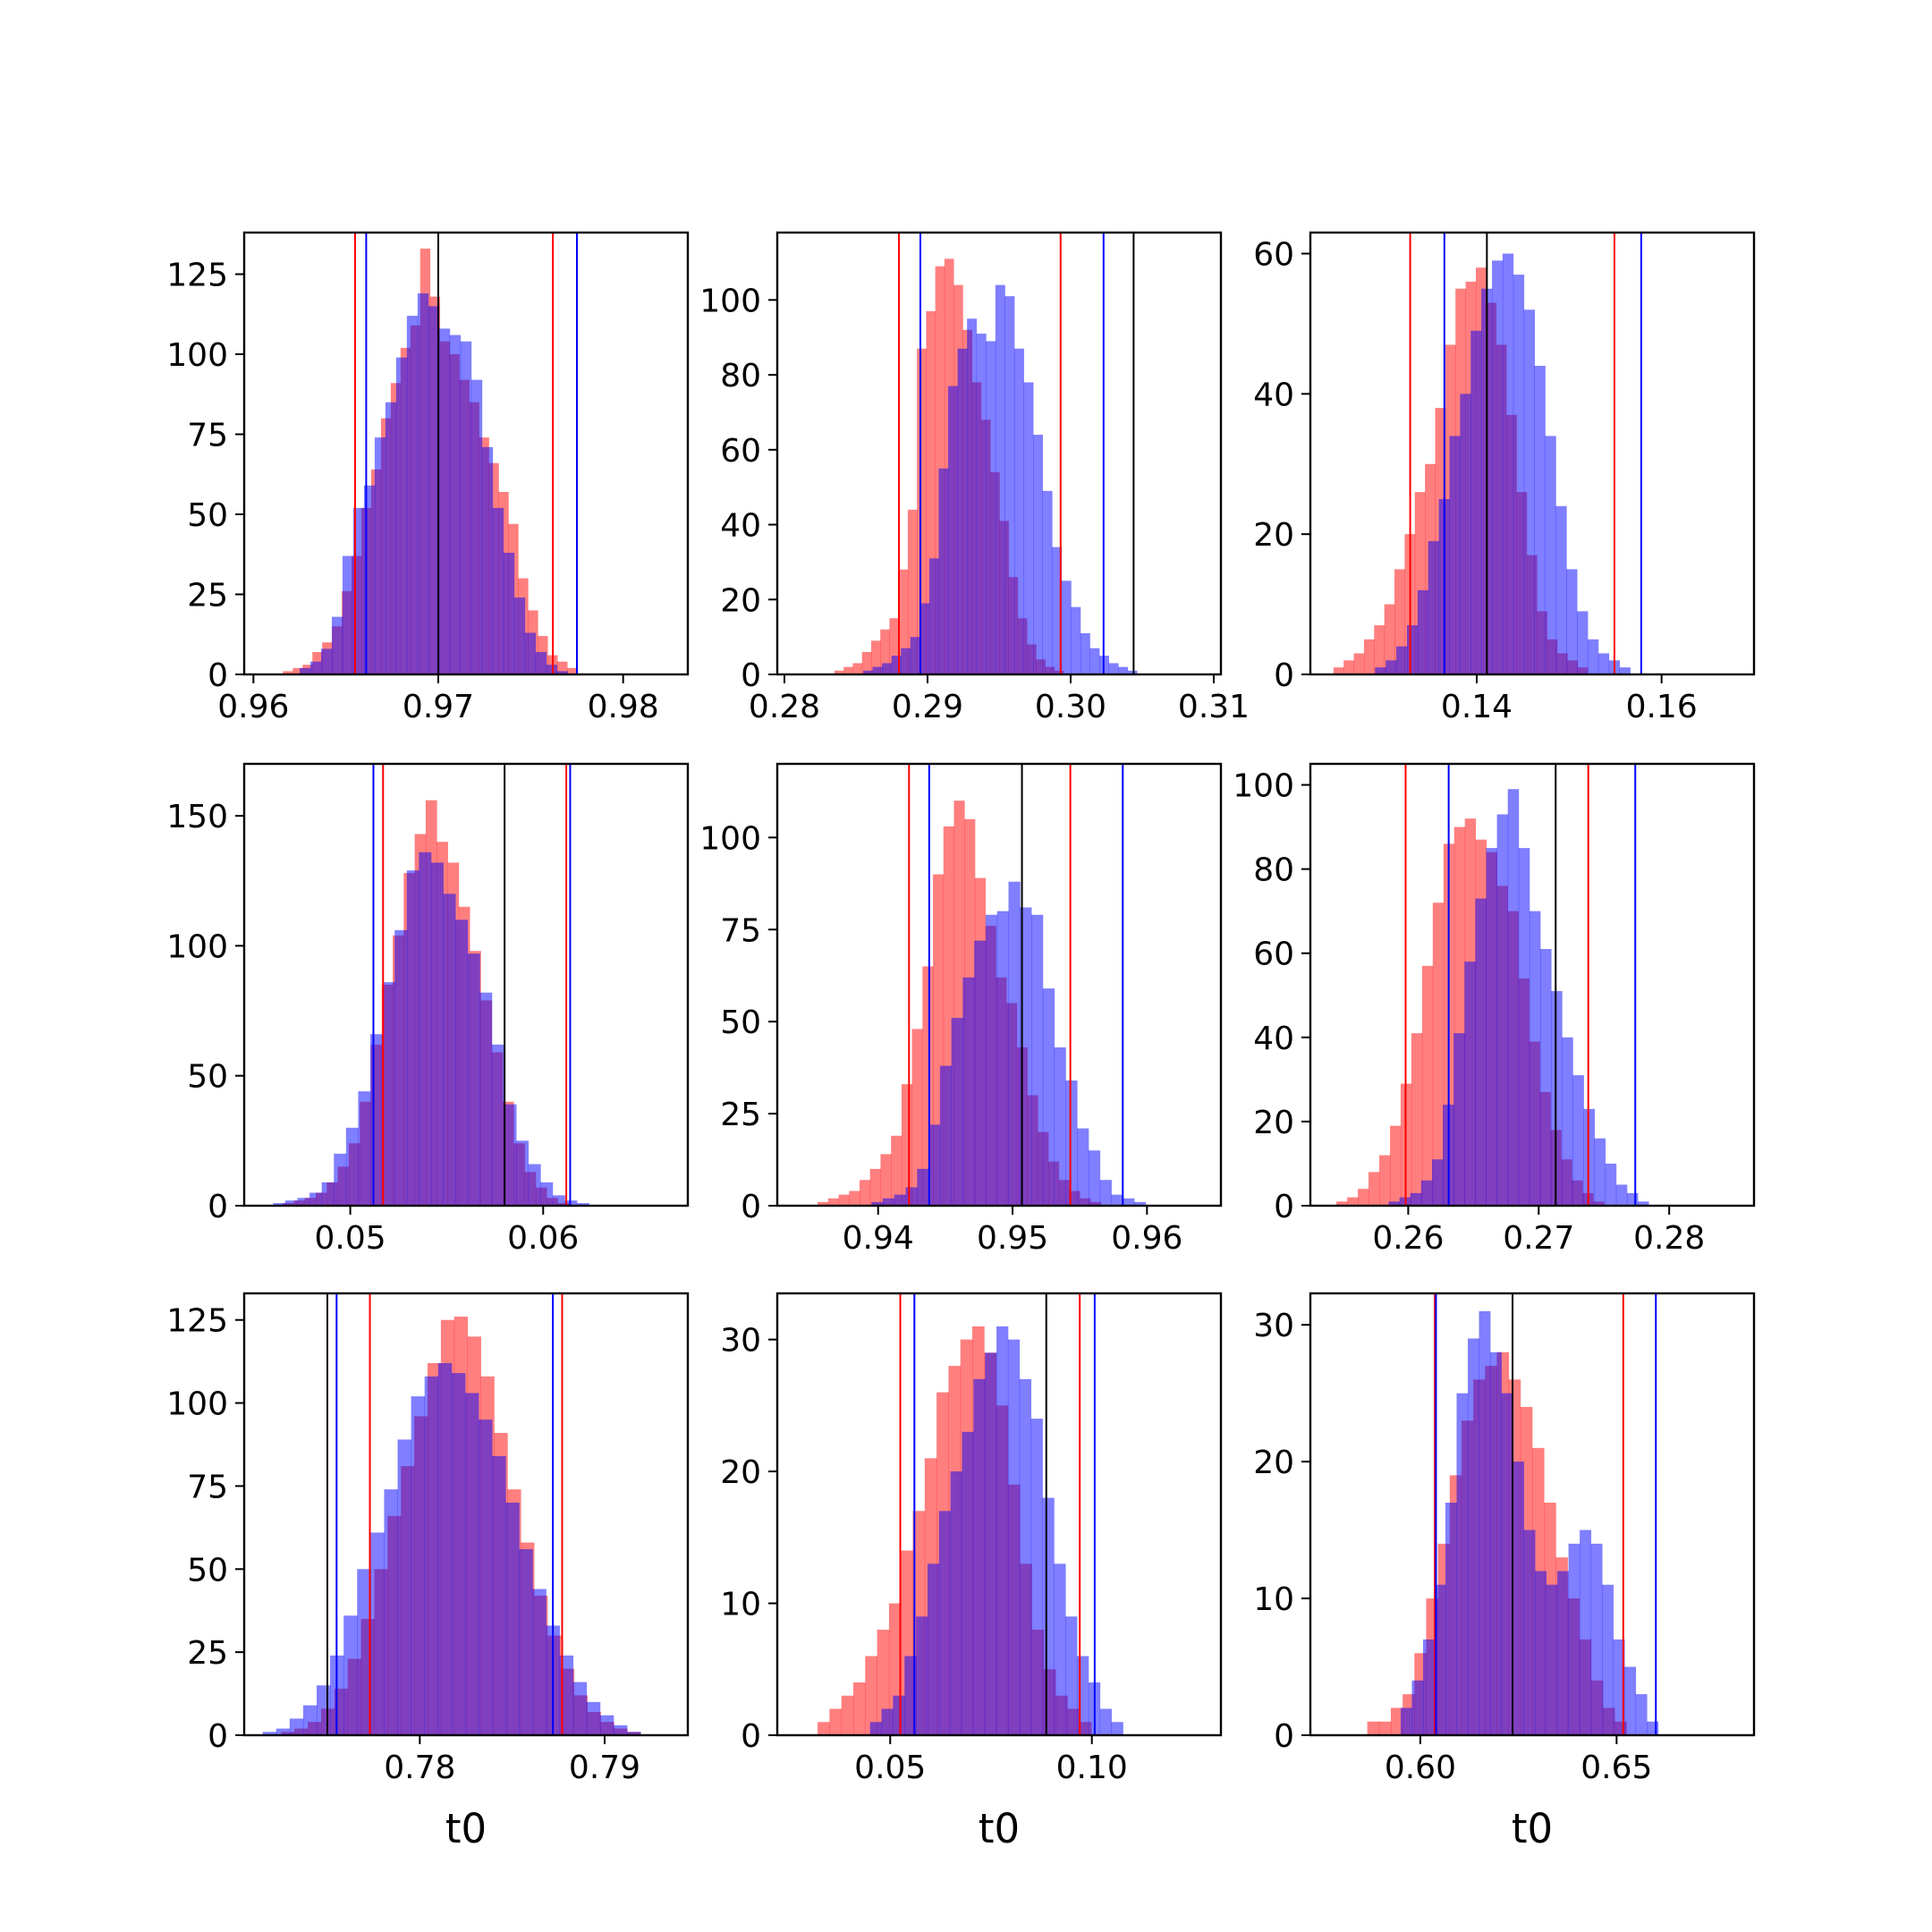 This screenshot has width=1932, height=1932. What do you see at coordinates (1477, 707) in the screenshot?
I see `x-tick-label: 0.14` at bounding box center [1477, 707].